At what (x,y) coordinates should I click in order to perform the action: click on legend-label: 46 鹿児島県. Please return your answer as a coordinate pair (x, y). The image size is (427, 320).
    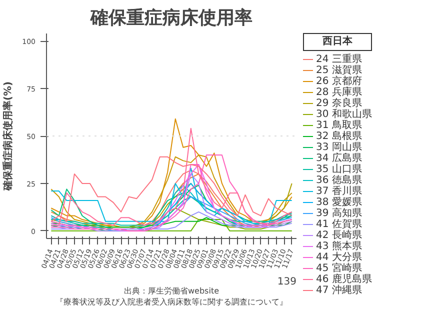
    Looking at the image, I should click on (343, 280).